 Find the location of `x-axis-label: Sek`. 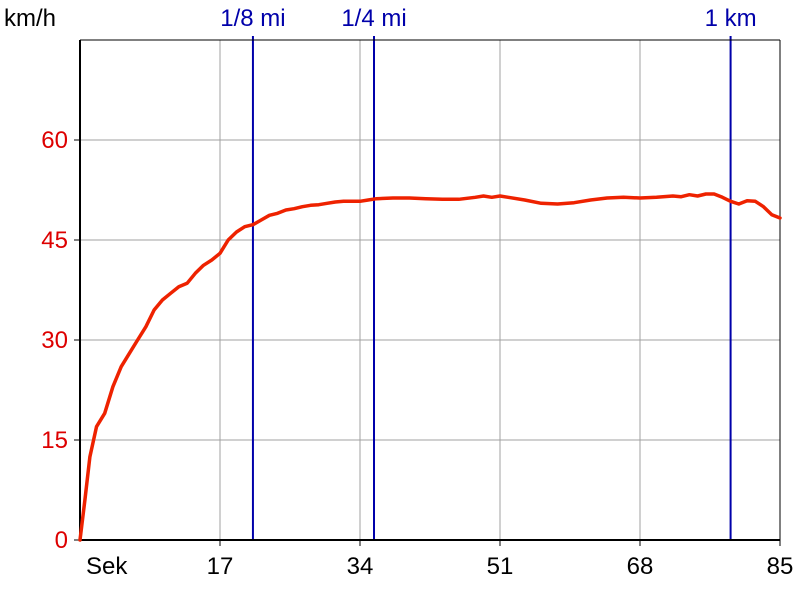

x-axis-label: Sek is located at coordinates (107, 566).